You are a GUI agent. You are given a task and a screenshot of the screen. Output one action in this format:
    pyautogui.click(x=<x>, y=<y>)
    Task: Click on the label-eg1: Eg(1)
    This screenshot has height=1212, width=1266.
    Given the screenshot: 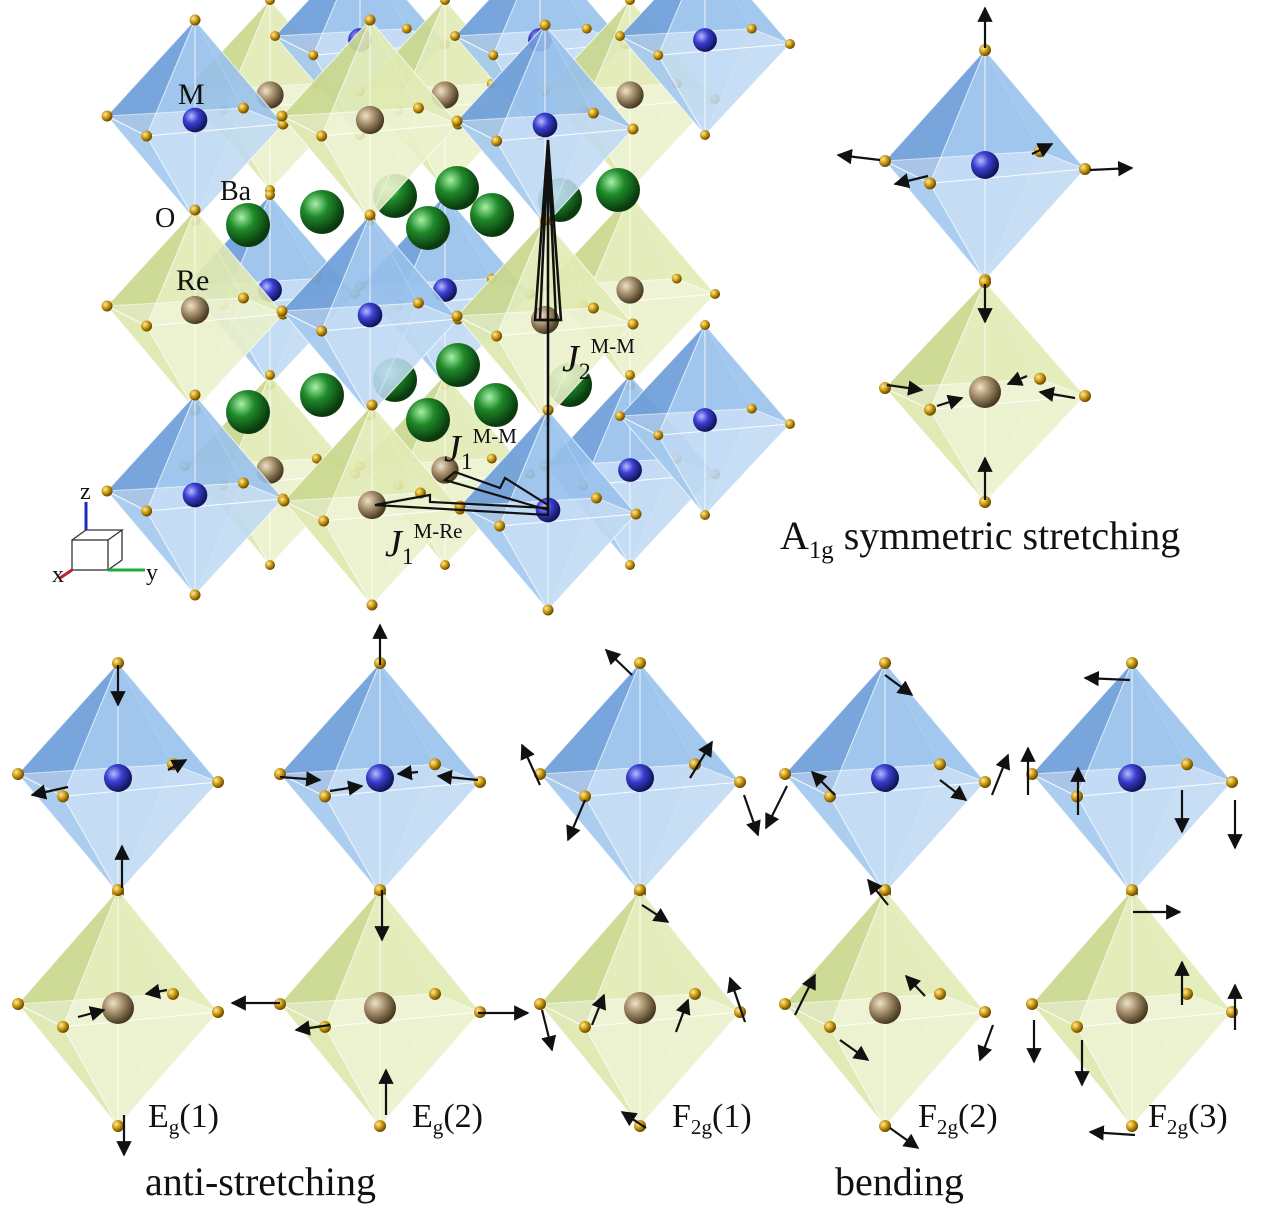 What is the action you would take?
    pyautogui.click(x=183, y=1119)
    